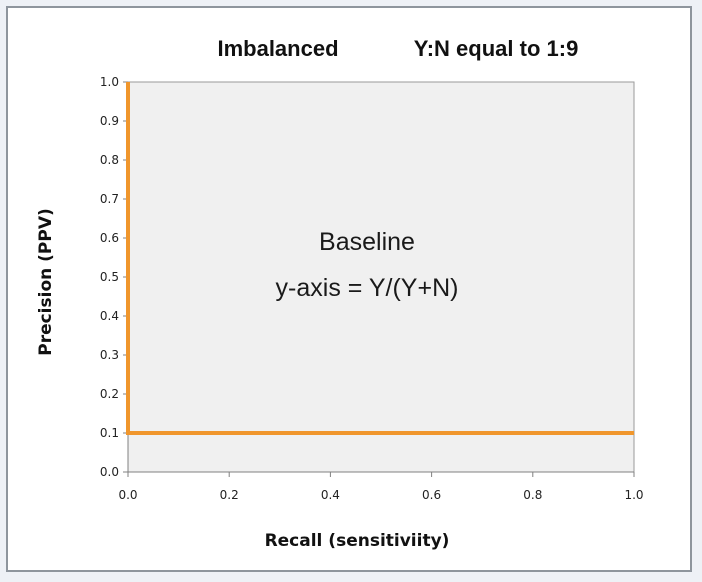 The height and width of the screenshot is (582, 702). Describe the element at coordinates (109, 472) in the screenshot. I see `y-tick-label: 0.0` at that location.